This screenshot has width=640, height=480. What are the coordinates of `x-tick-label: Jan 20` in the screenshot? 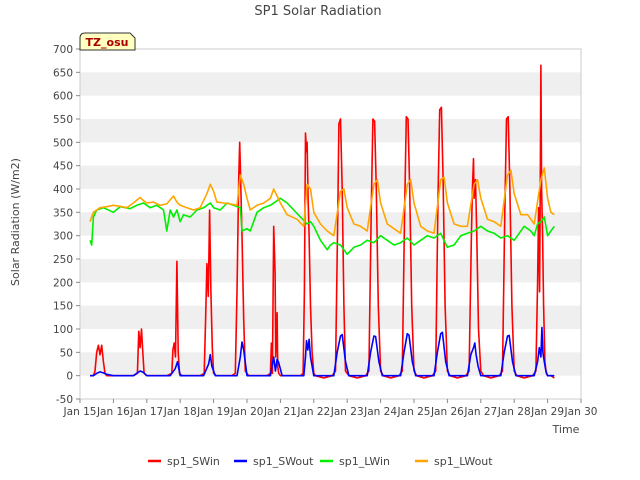 It's located at (247, 412).